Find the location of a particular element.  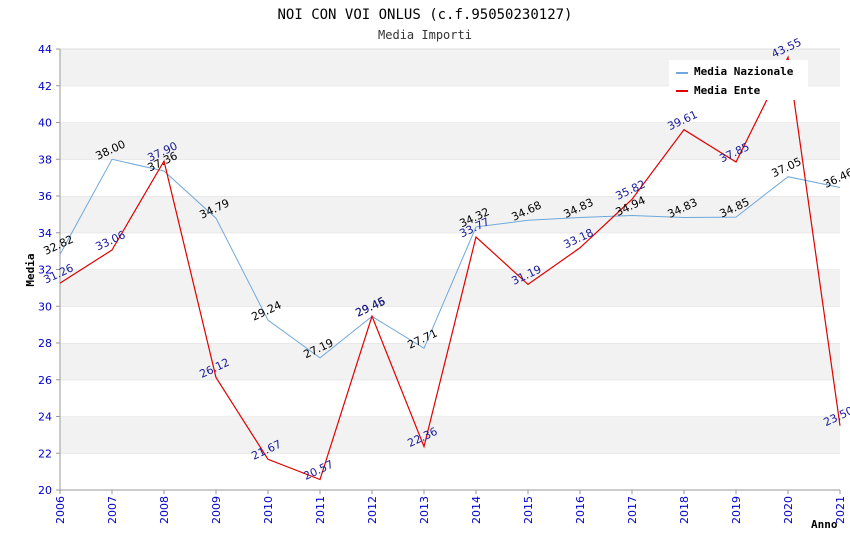

y-tick-label: 40 is located at coordinates (45, 123).